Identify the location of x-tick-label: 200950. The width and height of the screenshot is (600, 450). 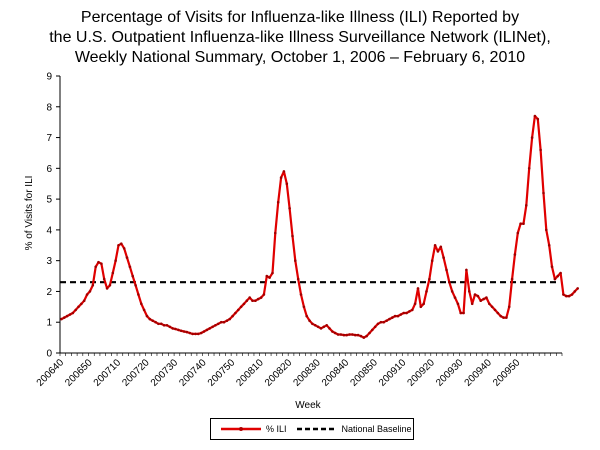
(507, 373).